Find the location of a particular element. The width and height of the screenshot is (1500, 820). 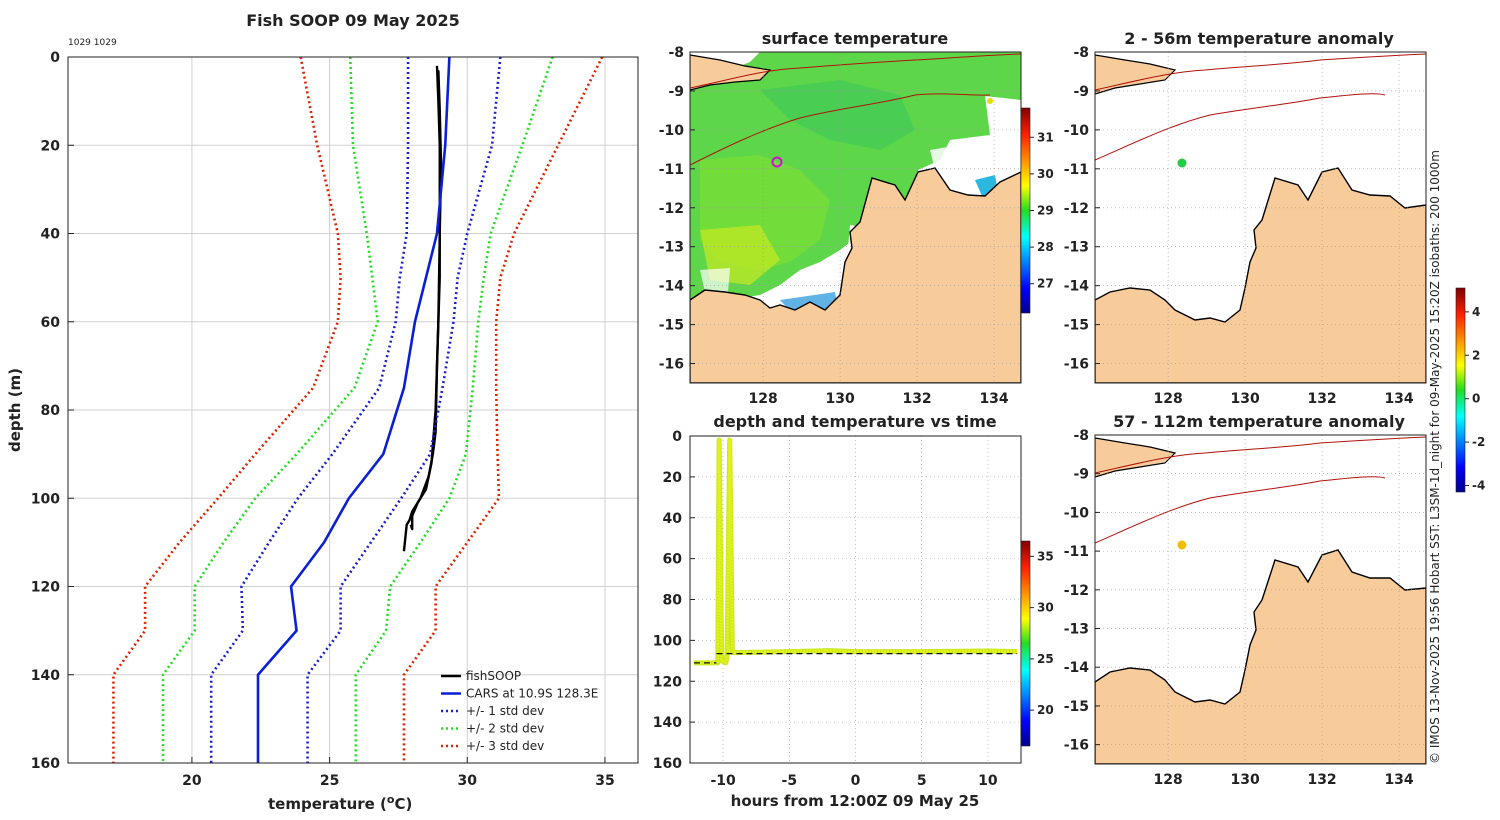

anomaly-shallow-x-ticks: 128 130 132 134 is located at coordinates (1284, 399).